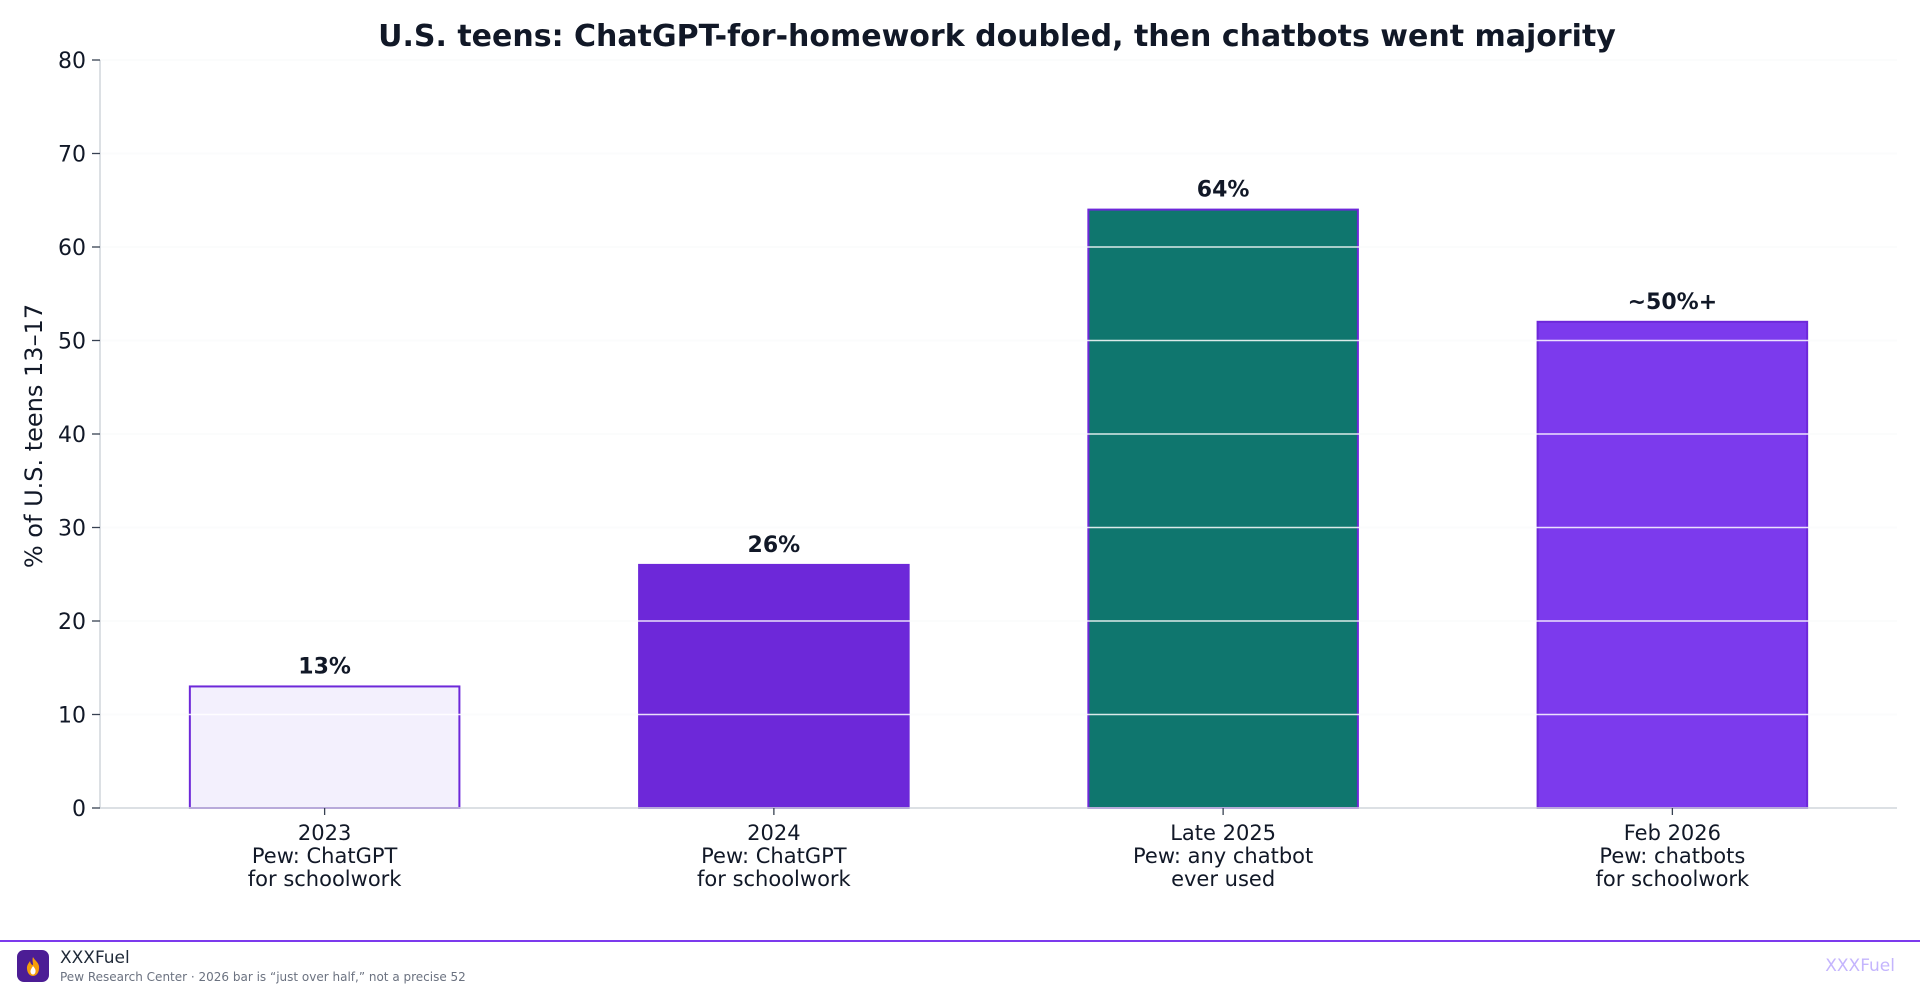  What do you see at coordinates (1860, 966) in the screenshot?
I see `watermark: XXXFuel` at bounding box center [1860, 966].